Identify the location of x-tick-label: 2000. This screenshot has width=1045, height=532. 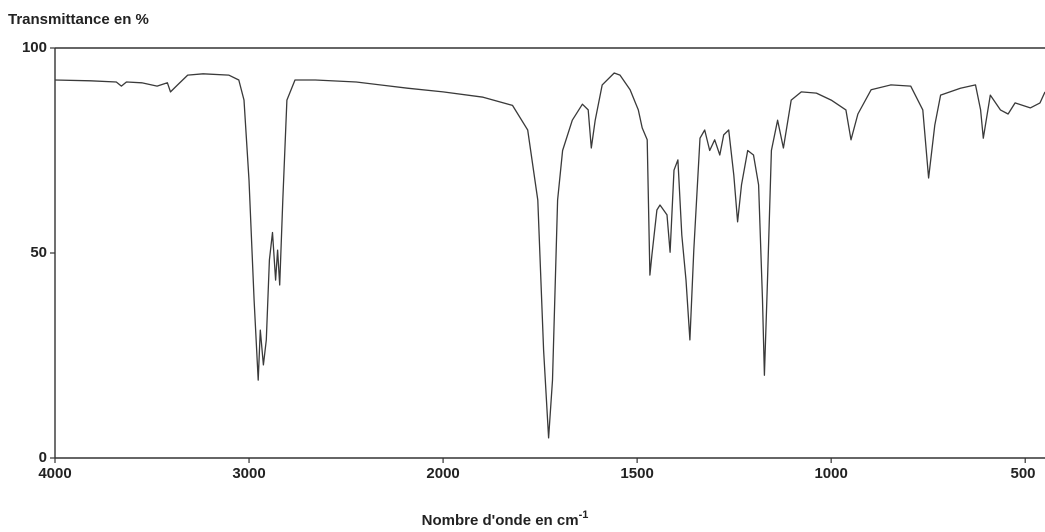
(442, 473).